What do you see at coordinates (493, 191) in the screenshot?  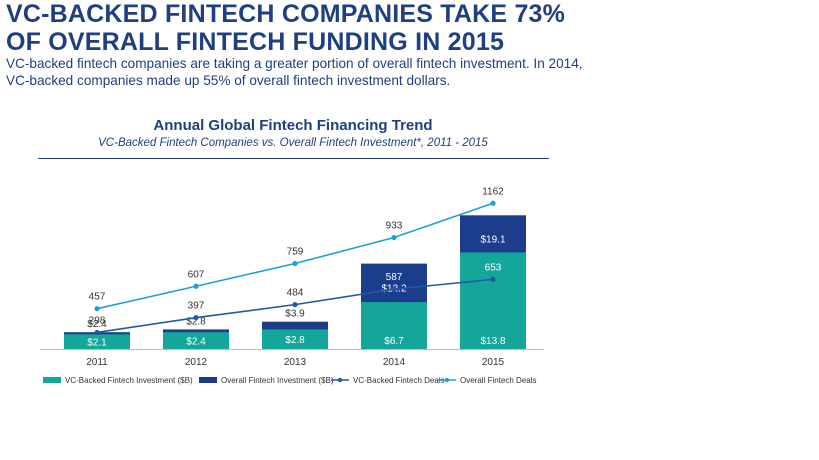 I see `data-label-overall-deals-2015: 1162` at bounding box center [493, 191].